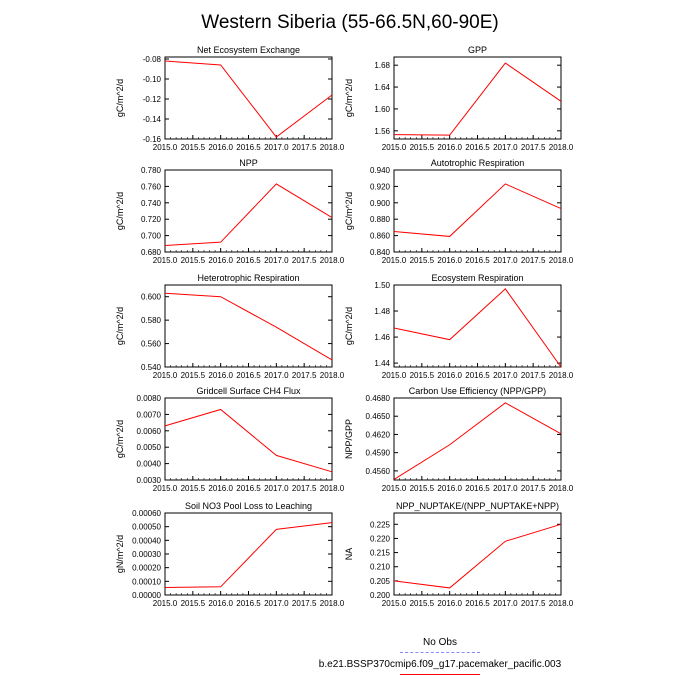  What do you see at coordinates (146, 554) in the screenshot?
I see `y-tick-label: 0.00030` at bounding box center [146, 554].